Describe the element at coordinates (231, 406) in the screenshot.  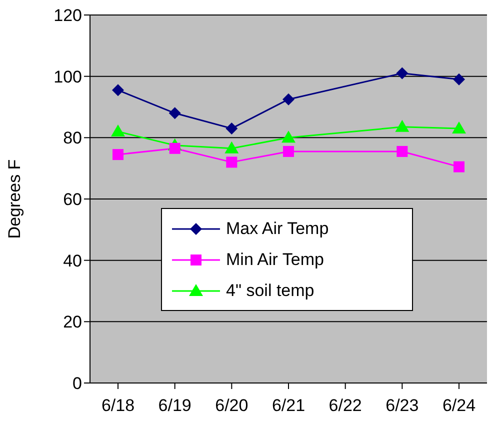
I see `x-tick-label: 6/20` at that location.